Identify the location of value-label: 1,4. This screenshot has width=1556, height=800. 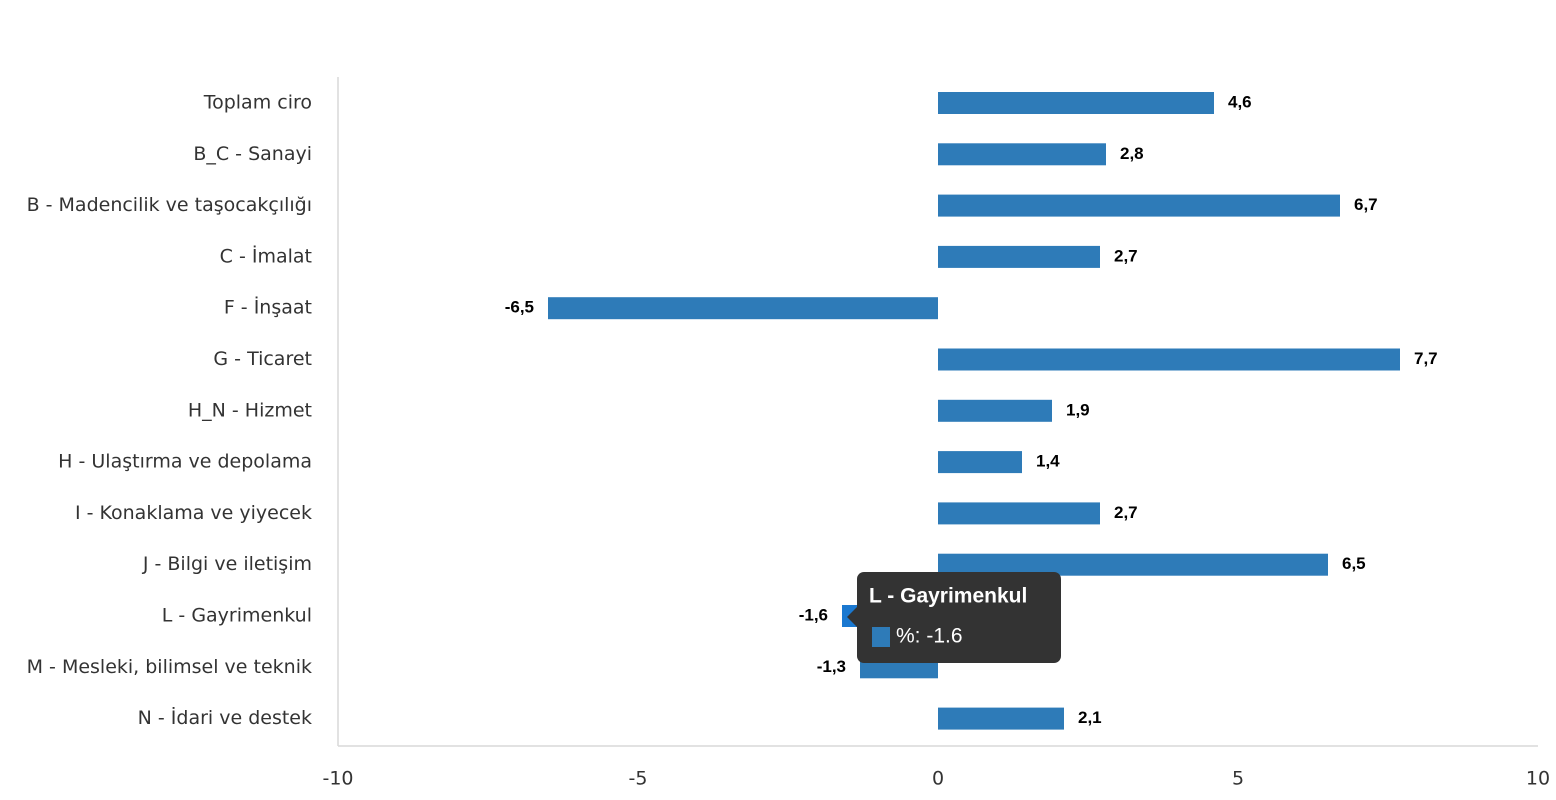
(1048, 461).